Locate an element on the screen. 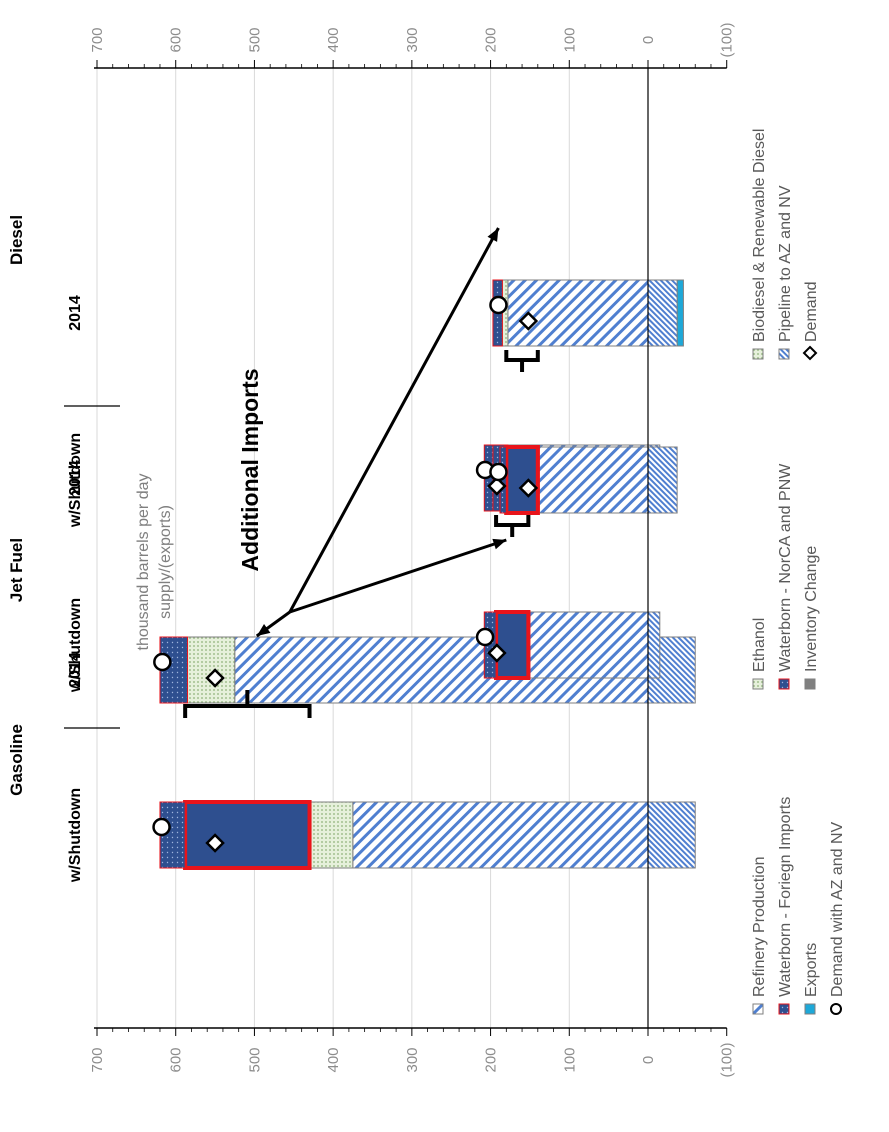  group-label: Diesel is located at coordinates (16, 240).